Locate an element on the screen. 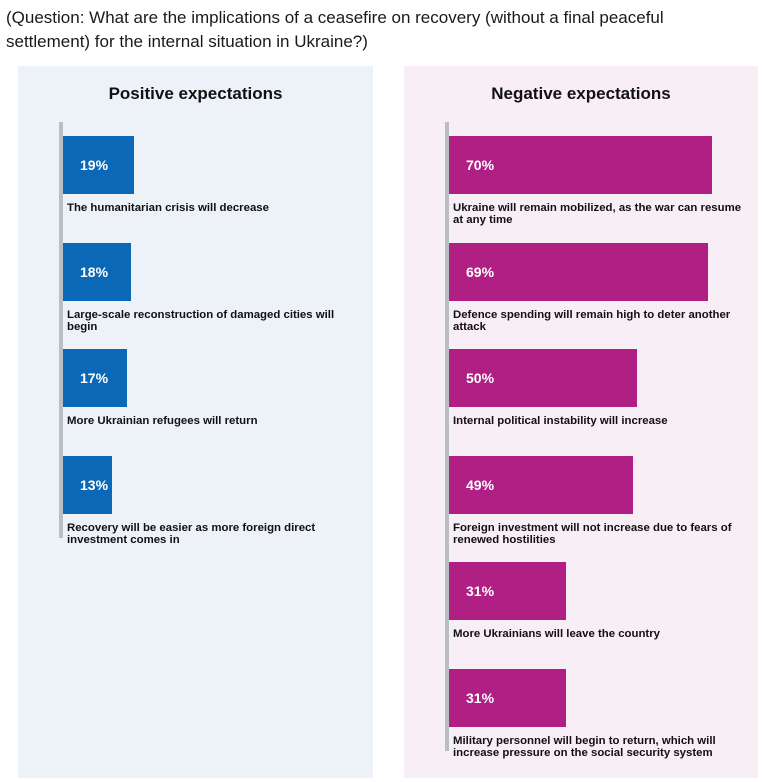 This screenshot has width=764, height=782. negative-bar: 50% is located at coordinates (543, 378).